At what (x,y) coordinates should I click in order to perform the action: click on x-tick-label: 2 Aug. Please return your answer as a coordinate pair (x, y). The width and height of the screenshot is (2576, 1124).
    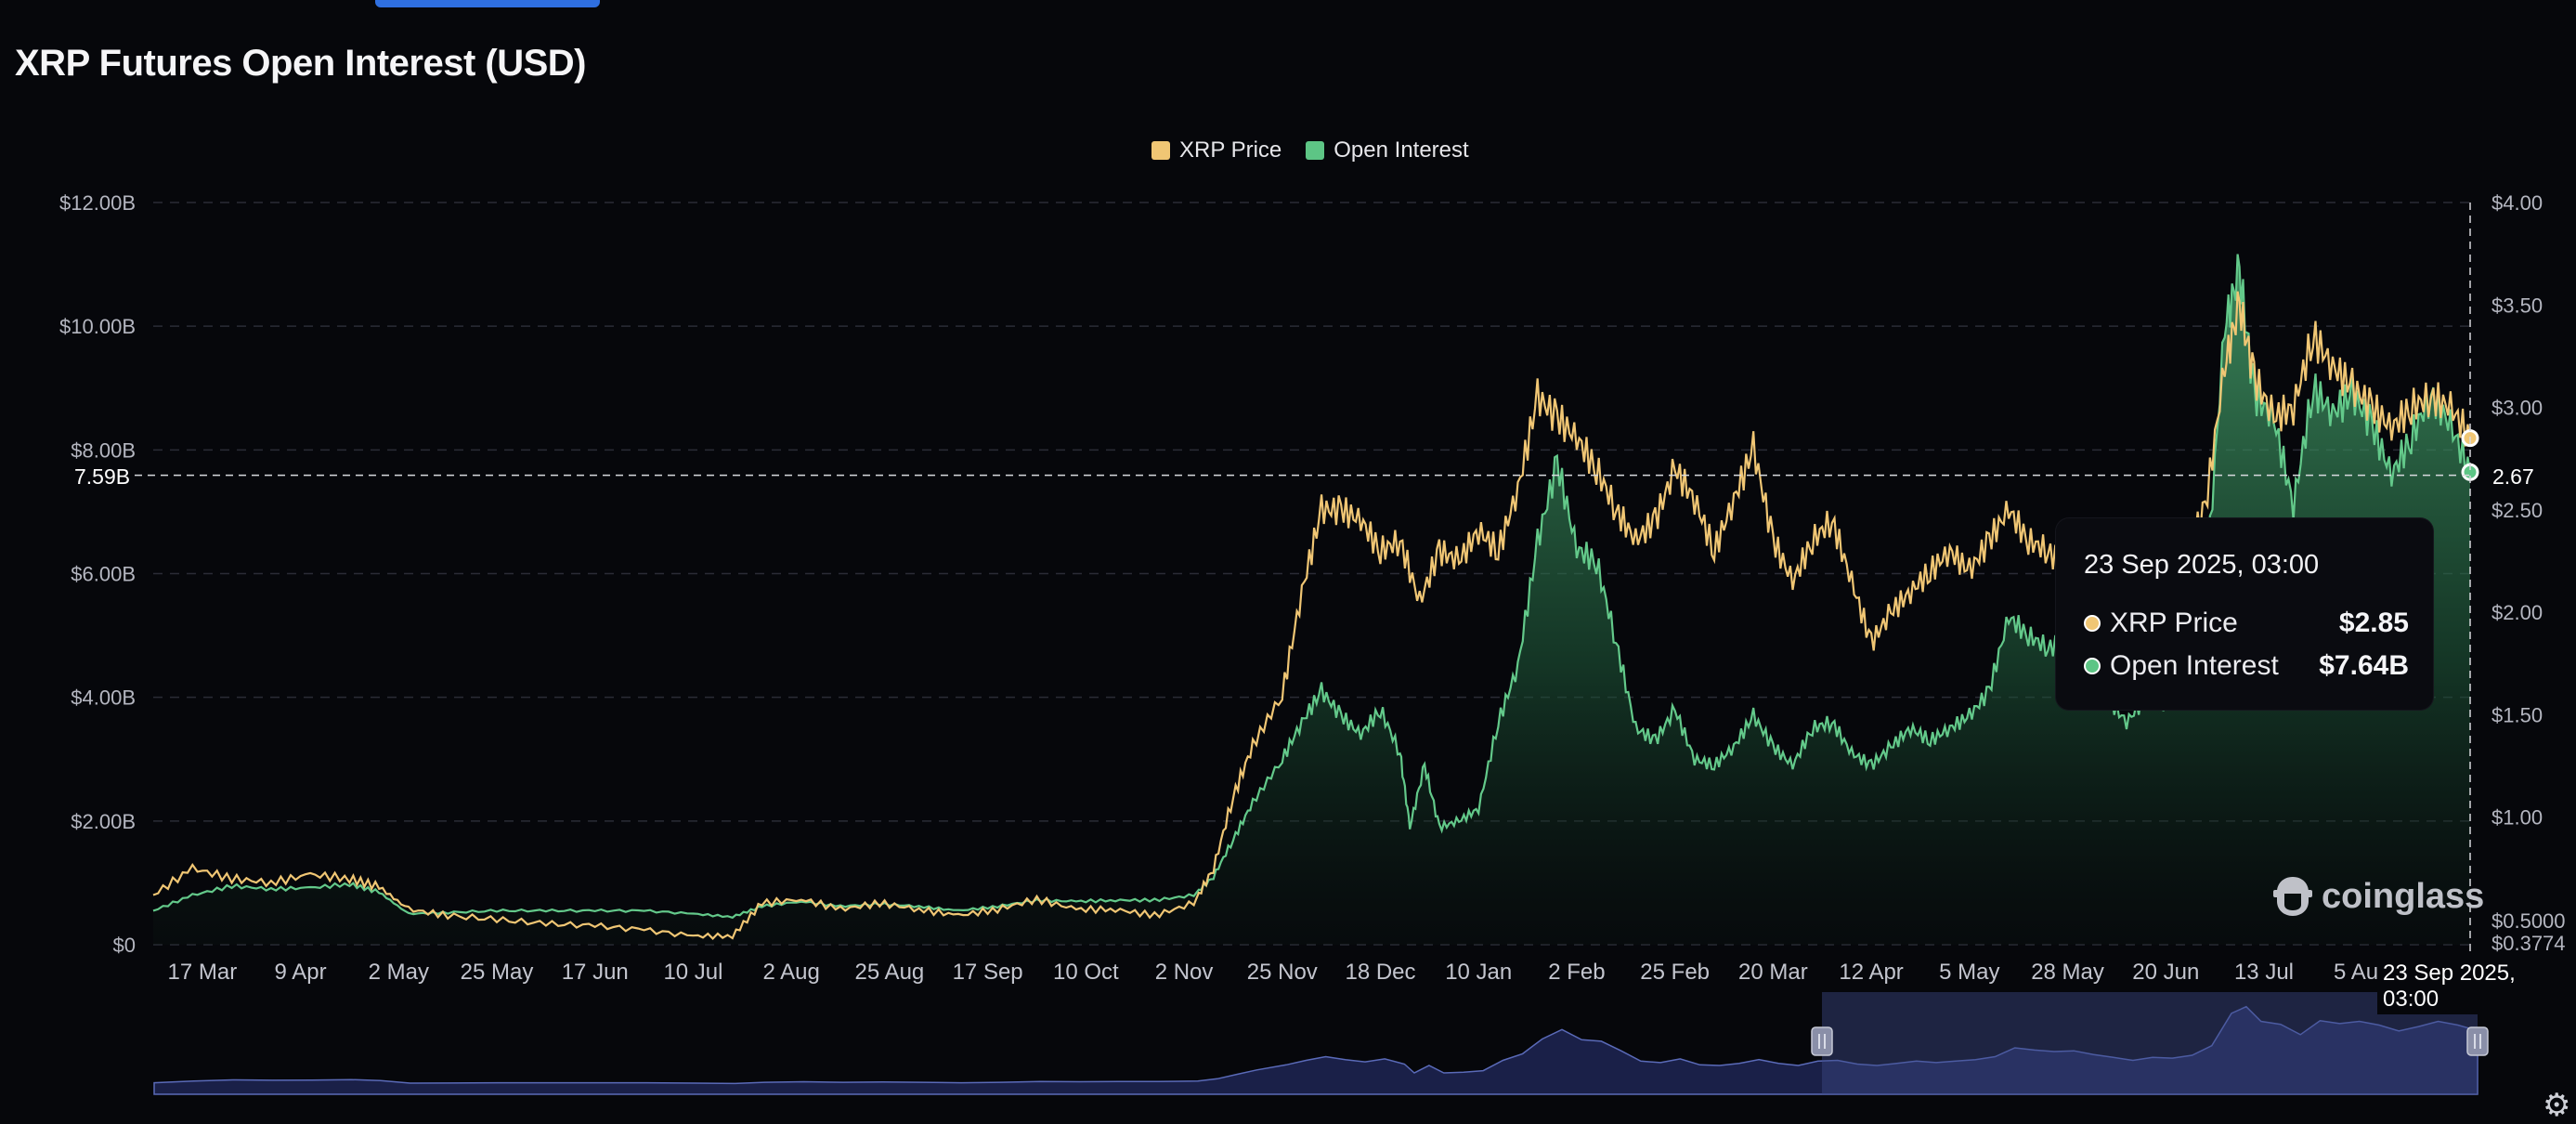
    Looking at the image, I should click on (790, 972).